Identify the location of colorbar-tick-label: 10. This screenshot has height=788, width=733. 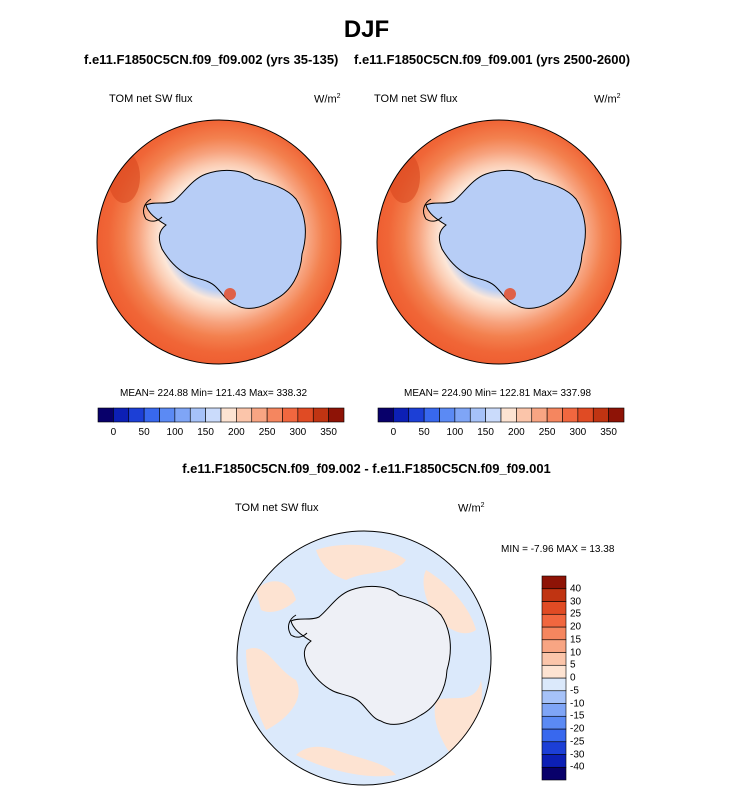
(576, 652).